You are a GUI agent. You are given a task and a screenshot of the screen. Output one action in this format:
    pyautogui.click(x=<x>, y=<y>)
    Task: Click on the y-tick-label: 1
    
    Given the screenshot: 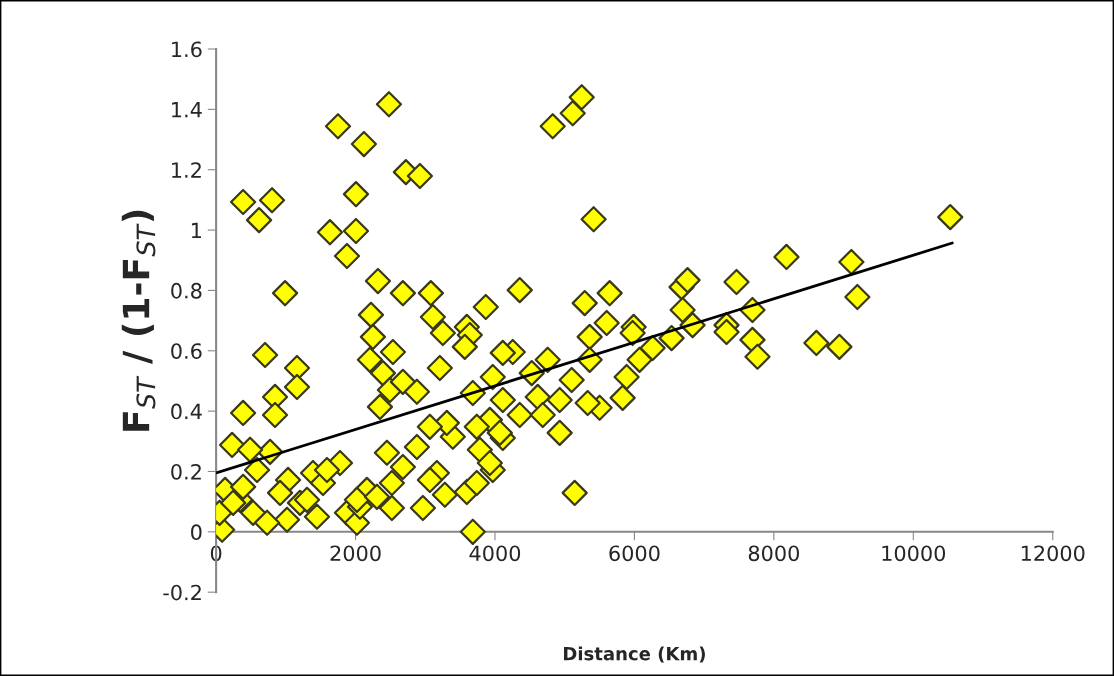 What is the action you would take?
    pyautogui.click(x=196, y=230)
    